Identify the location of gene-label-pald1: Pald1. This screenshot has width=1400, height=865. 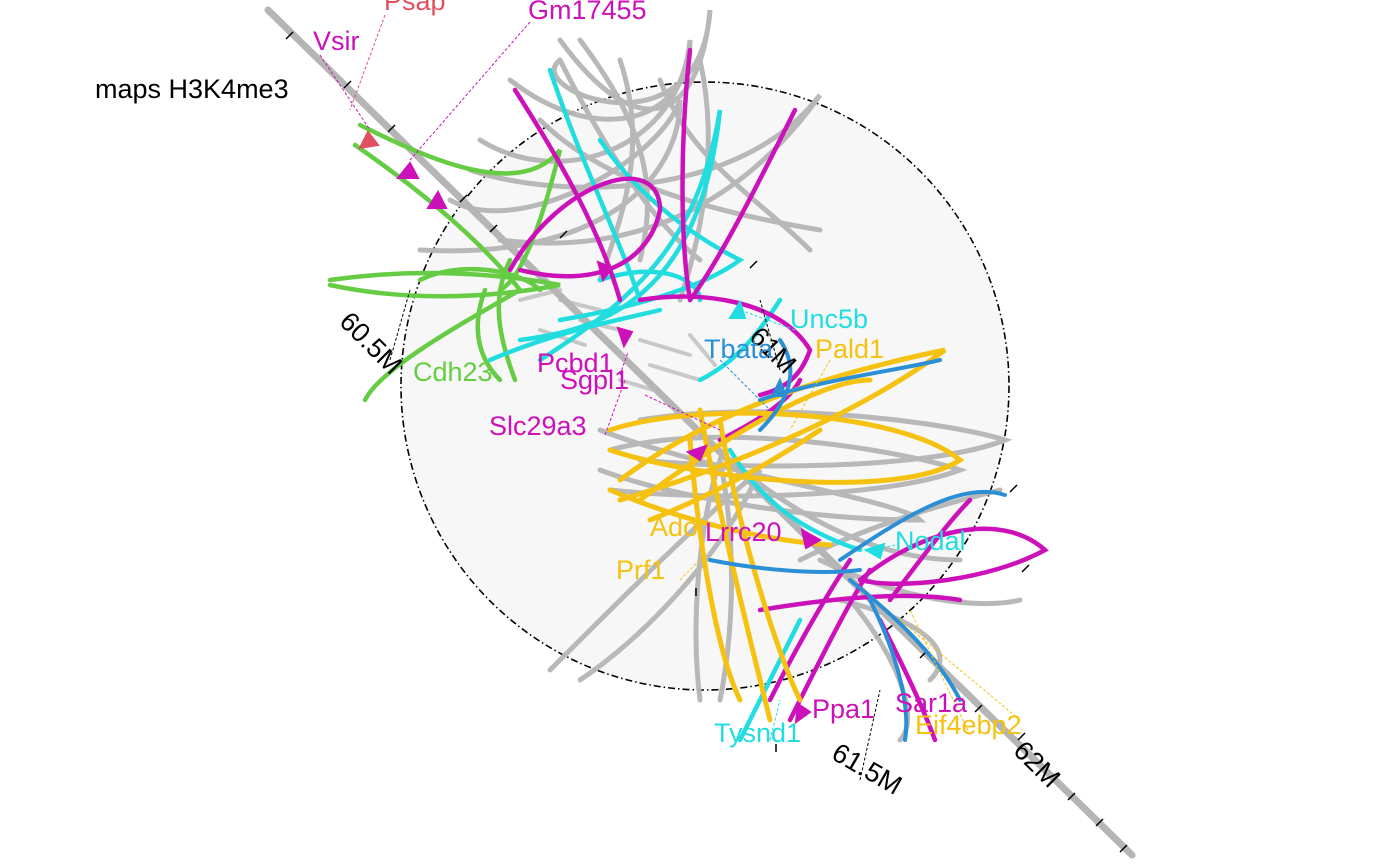
(849, 349).